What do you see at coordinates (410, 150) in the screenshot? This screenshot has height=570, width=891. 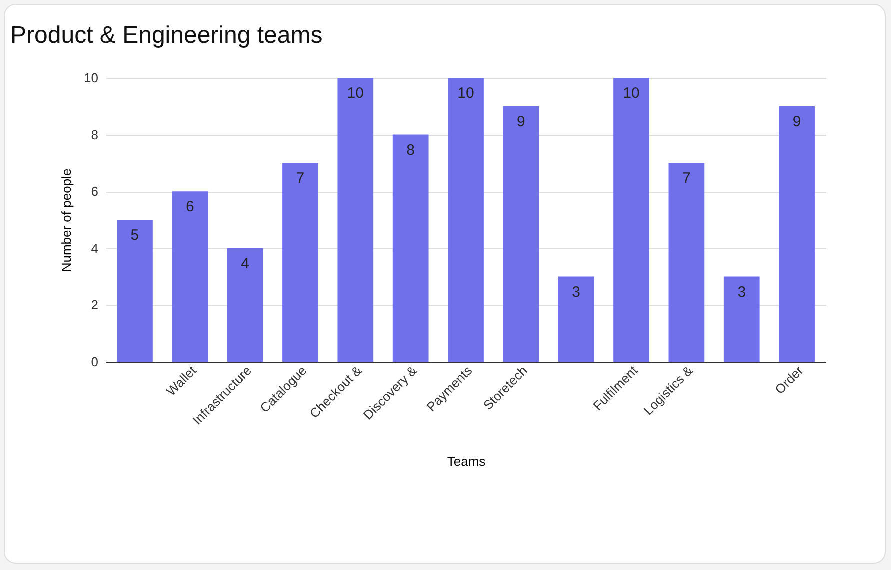 I see `data-label: 8` at bounding box center [410, 150].